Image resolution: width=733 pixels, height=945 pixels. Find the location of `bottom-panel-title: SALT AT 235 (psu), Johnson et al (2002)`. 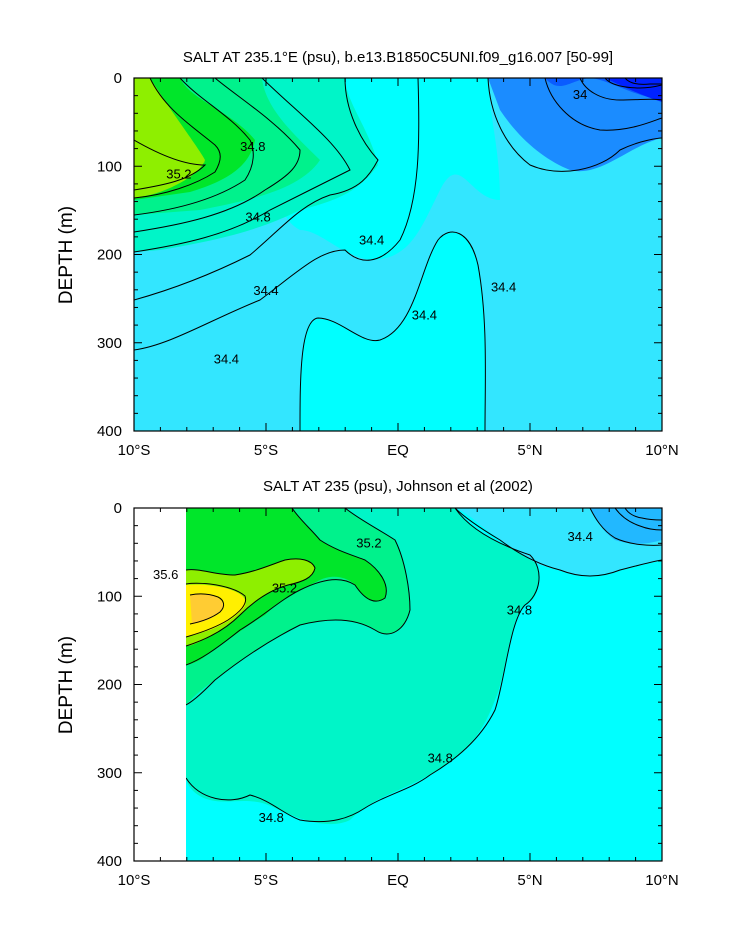

bottom-panel-title: SALT AT 235 (psu), Johnson et al (2002) is located at coordinates (398, 486).